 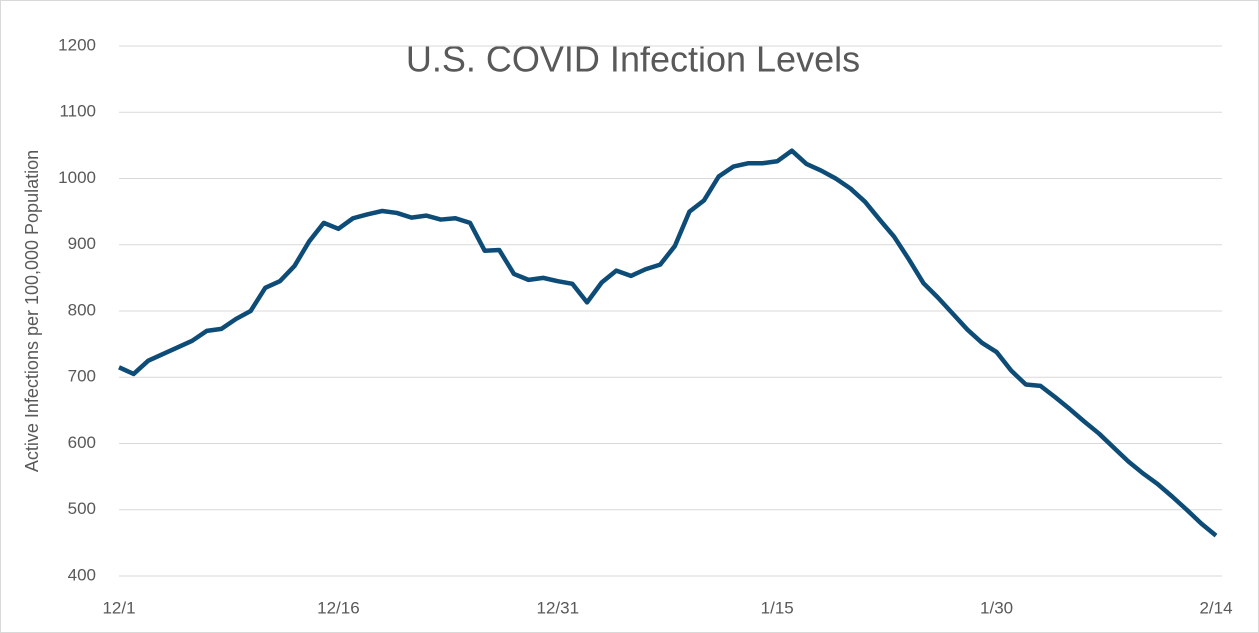 I want to click on x-tick-label: 12/16, so click(x=338, y=607).